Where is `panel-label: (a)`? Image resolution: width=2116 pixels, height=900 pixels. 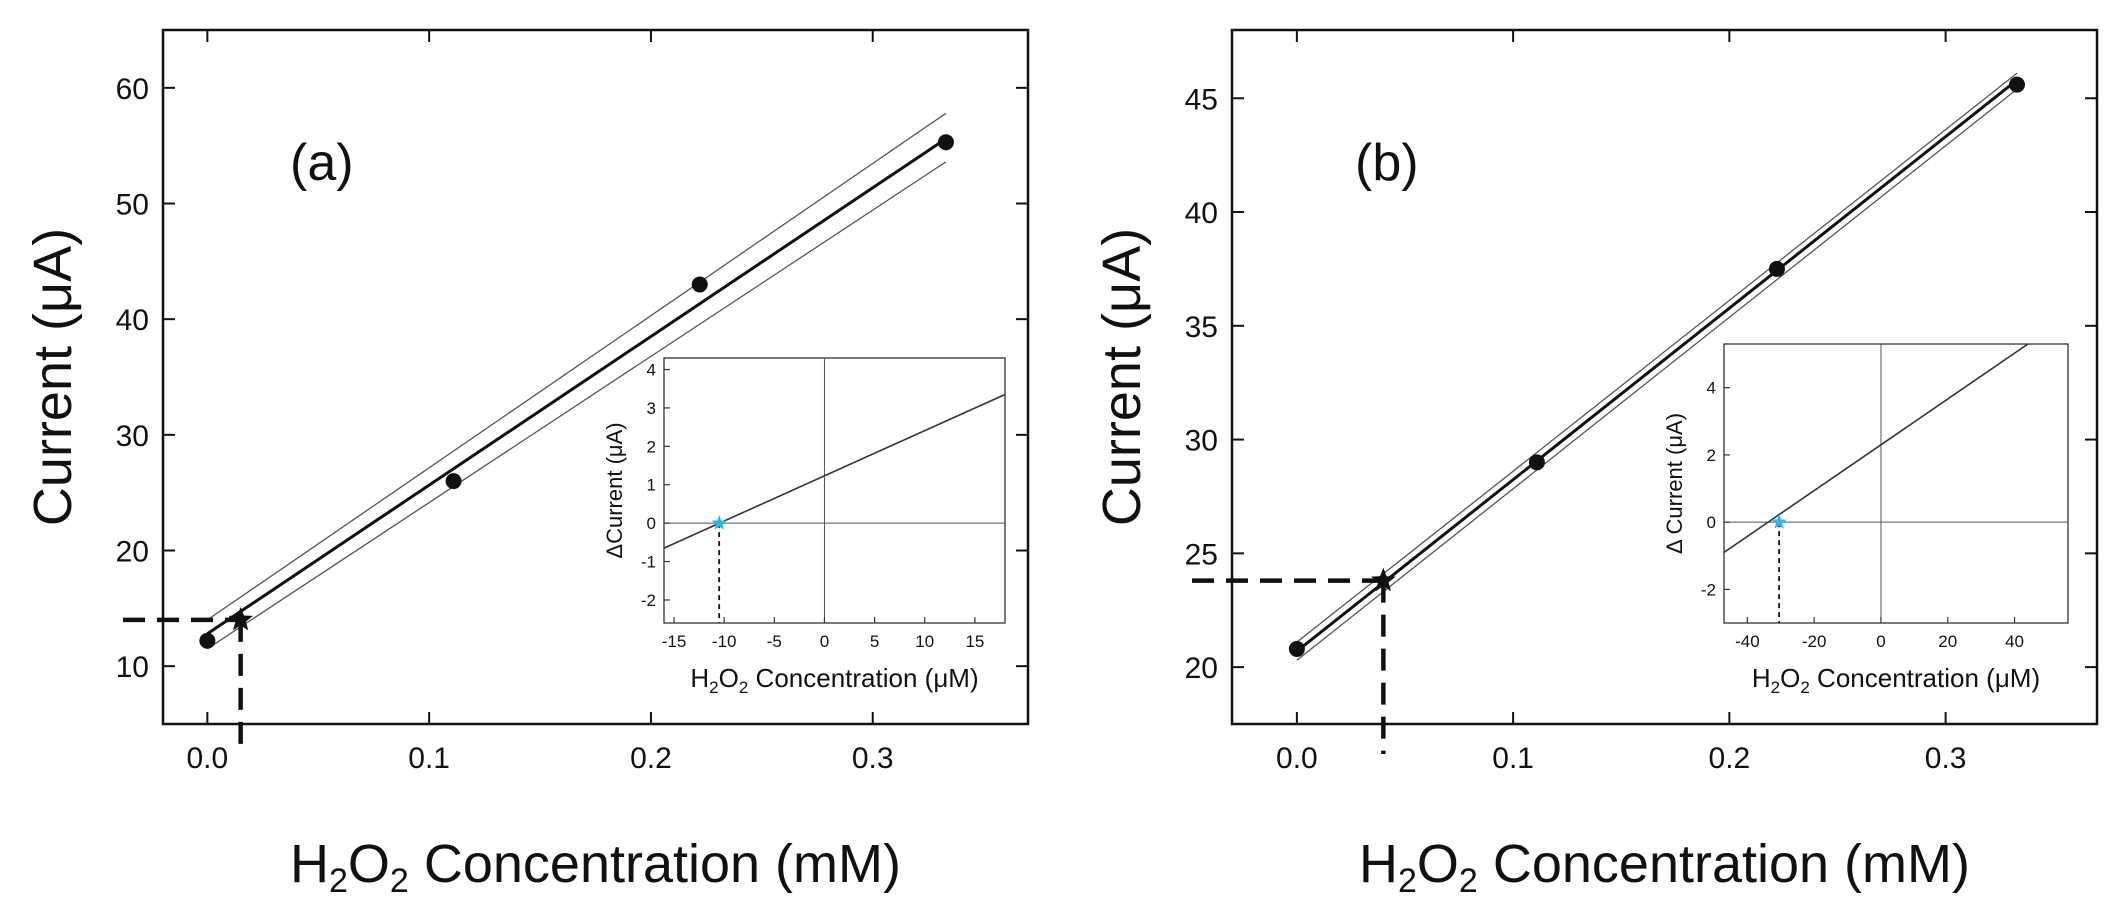 panel-label: (a) is located at coordinates (322, 163).